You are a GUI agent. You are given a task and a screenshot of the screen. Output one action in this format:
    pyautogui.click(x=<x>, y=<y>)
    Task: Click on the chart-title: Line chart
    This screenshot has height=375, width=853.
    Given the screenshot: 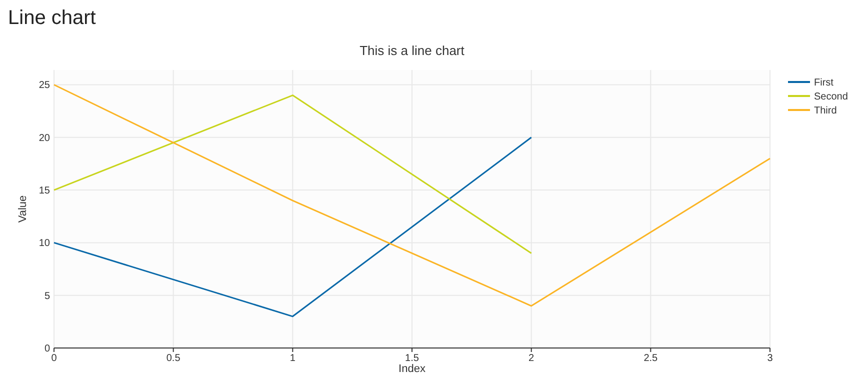 What is the action you would take?
    pyautogui.click(x=52, y=18)
    